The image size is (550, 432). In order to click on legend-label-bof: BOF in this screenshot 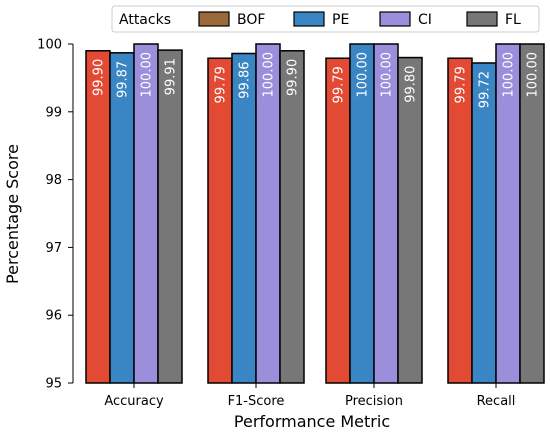, I will do `click(251, 20)`.